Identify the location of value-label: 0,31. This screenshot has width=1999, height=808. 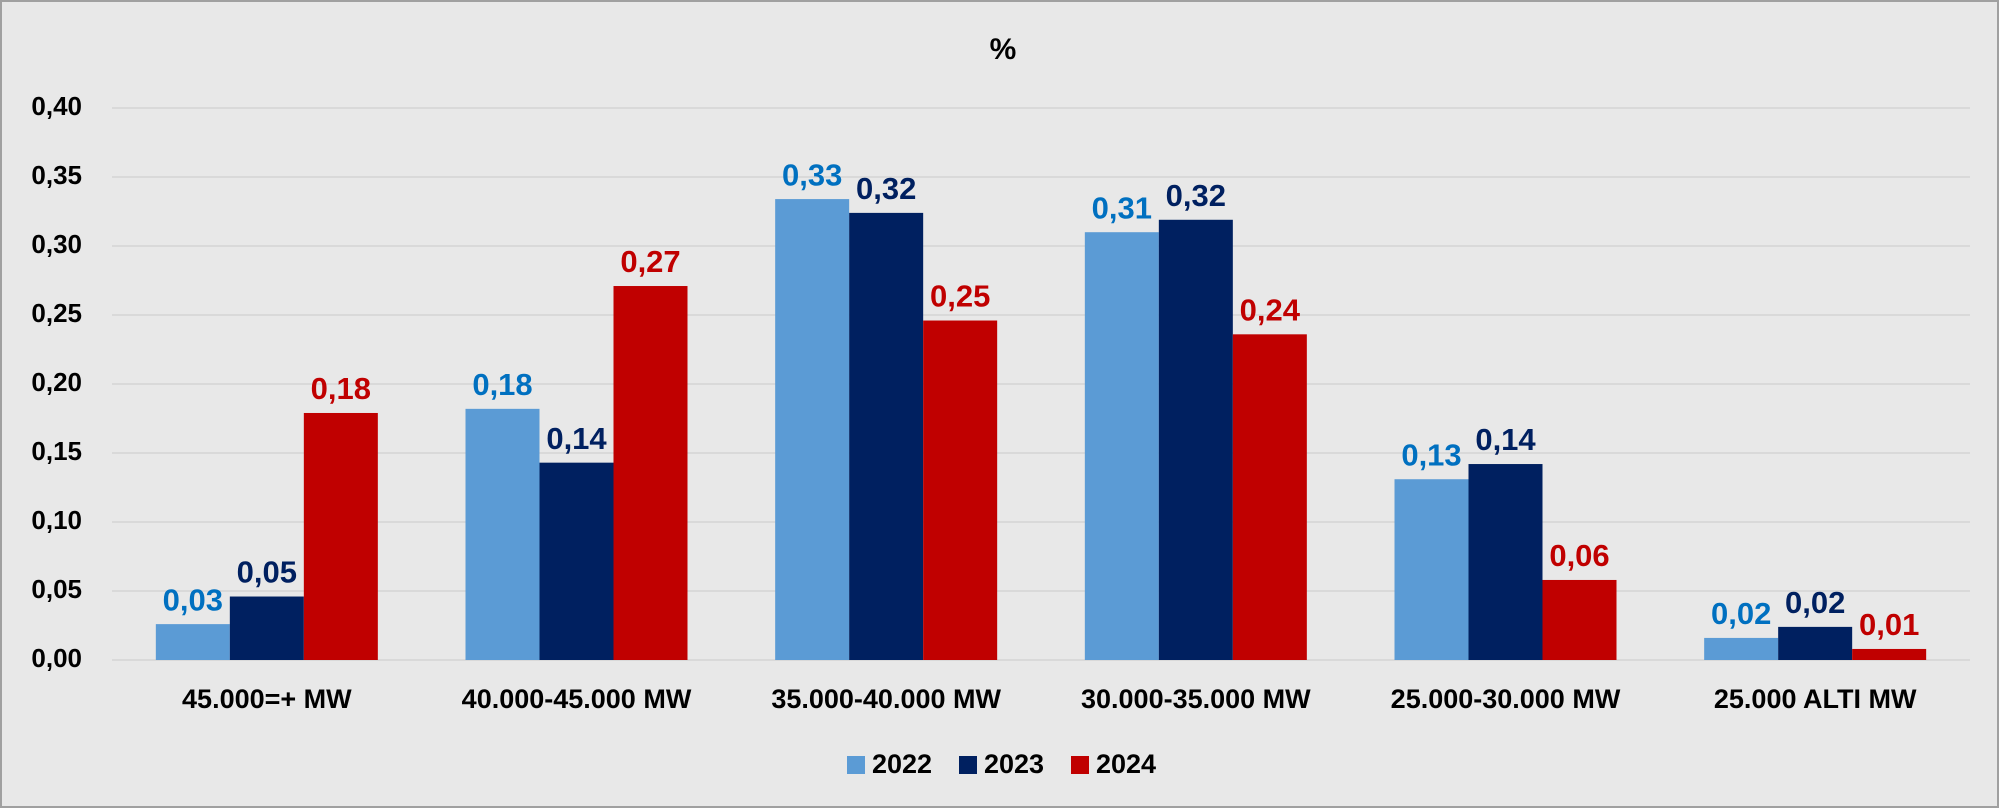
(1122, 207).